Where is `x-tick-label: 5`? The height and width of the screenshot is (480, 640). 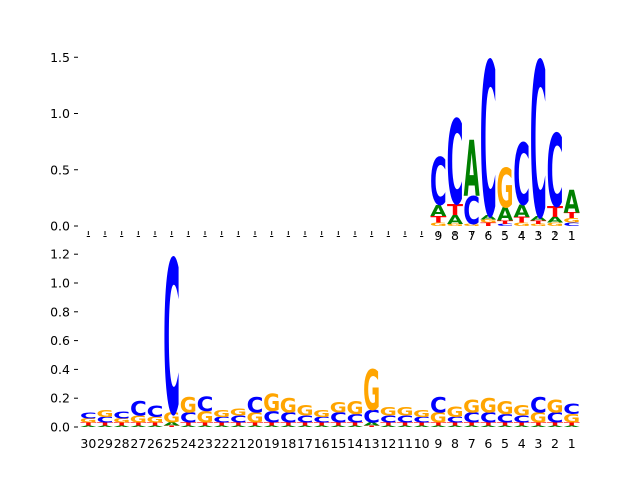
x-tick-label: 5 is located at coordinates (505, 235).